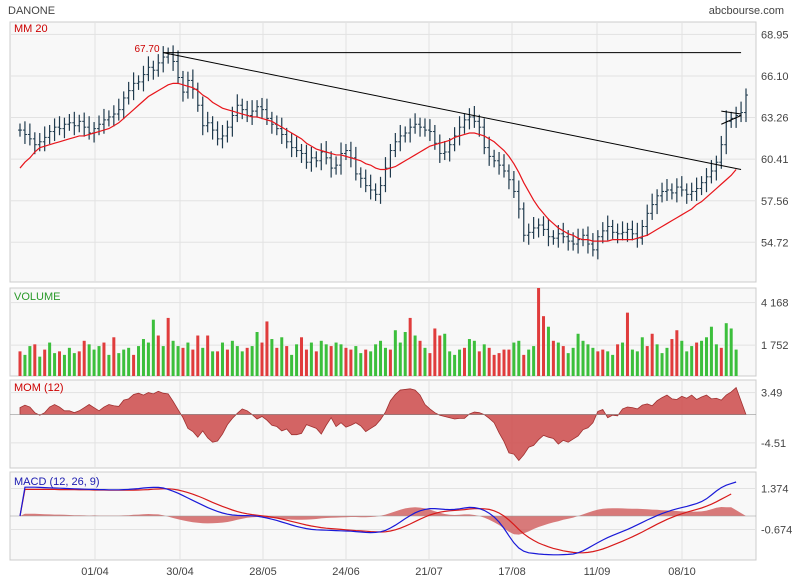 This screenshot has width=800, height=580. I want to click on y-tick-label: 1 752, so click(775, 346).